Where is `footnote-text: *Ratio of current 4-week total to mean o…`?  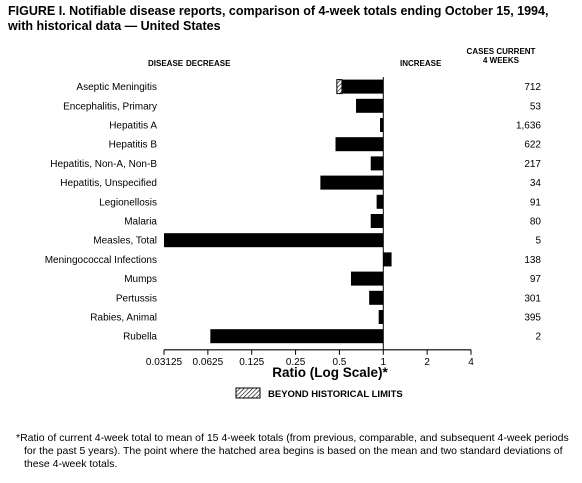
footnote-text: *Ratio of current 4-week total to mean o… is located at coordinates (292, 451).